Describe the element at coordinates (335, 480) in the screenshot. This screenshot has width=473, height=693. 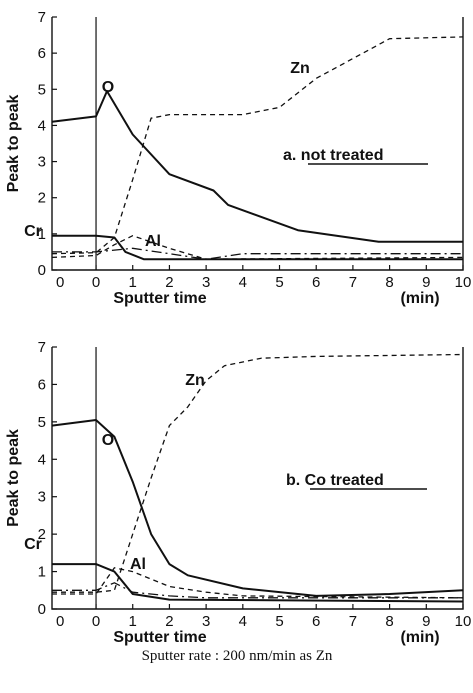
I see `sample-annotation: b. Co treated` at that location.